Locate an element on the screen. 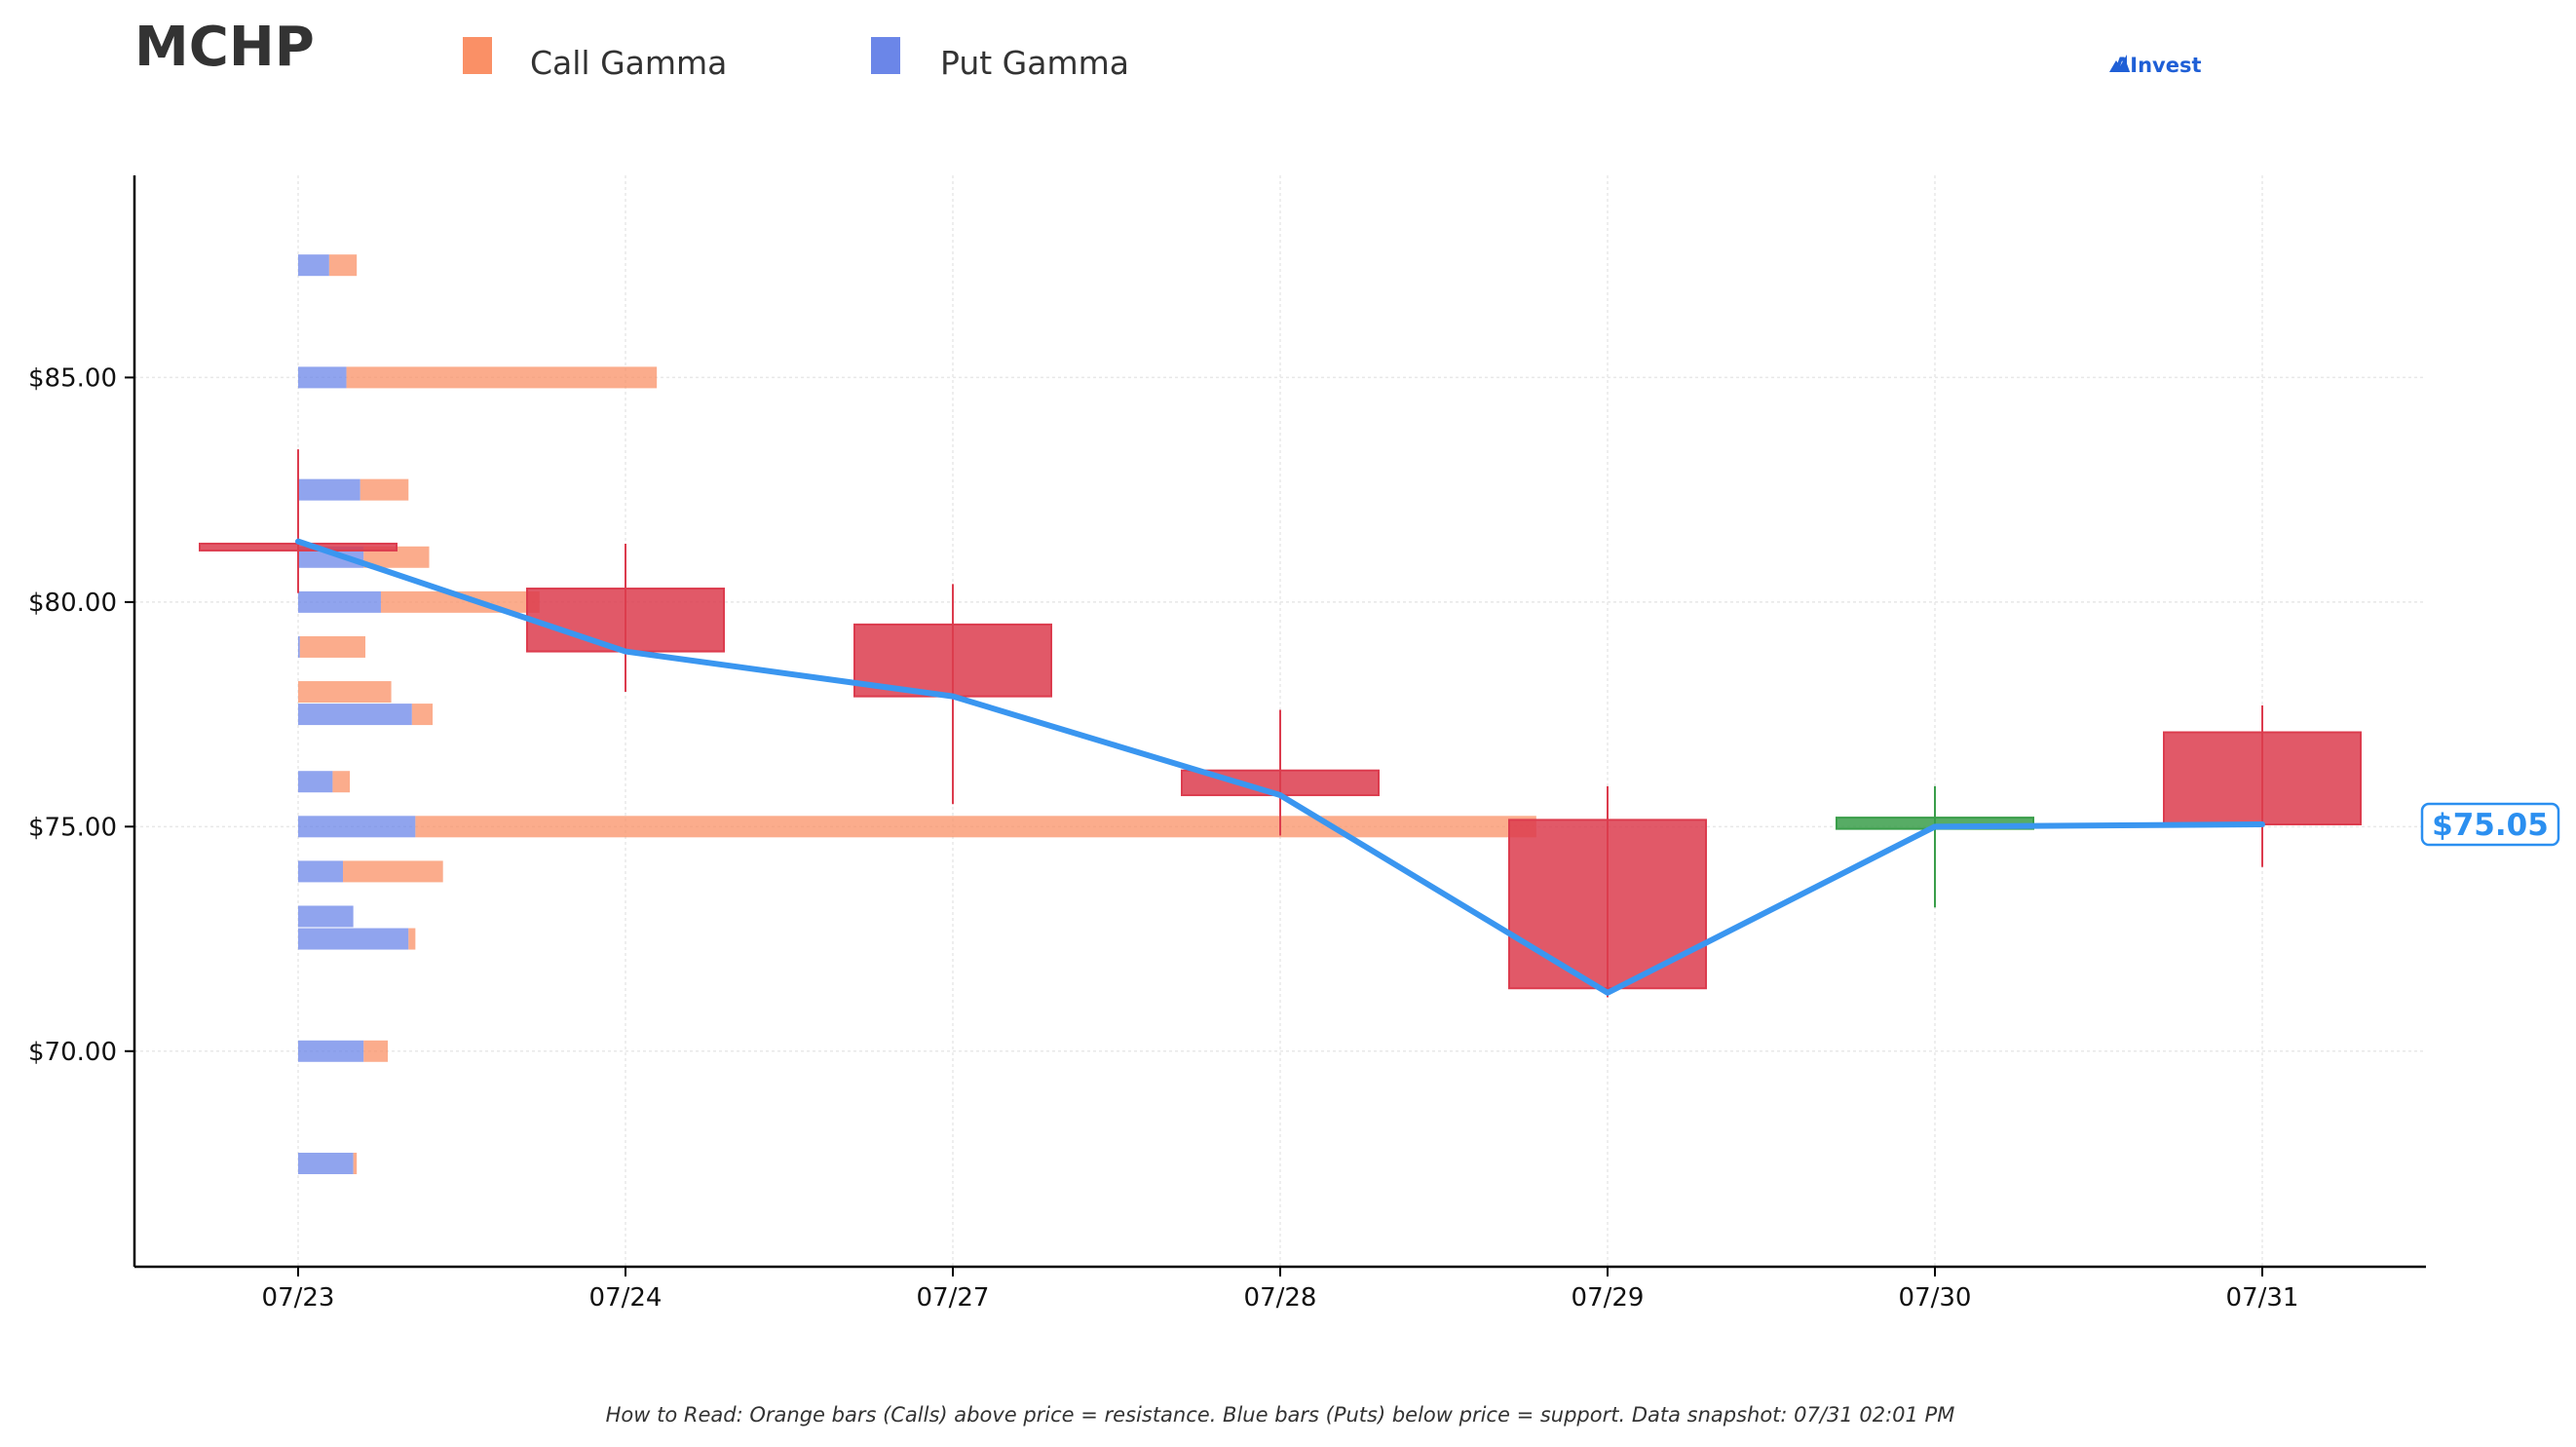 This screenshot has height=1447, width=2576. current-price-marker: $75.05 is located at coordinates (2490, 824).